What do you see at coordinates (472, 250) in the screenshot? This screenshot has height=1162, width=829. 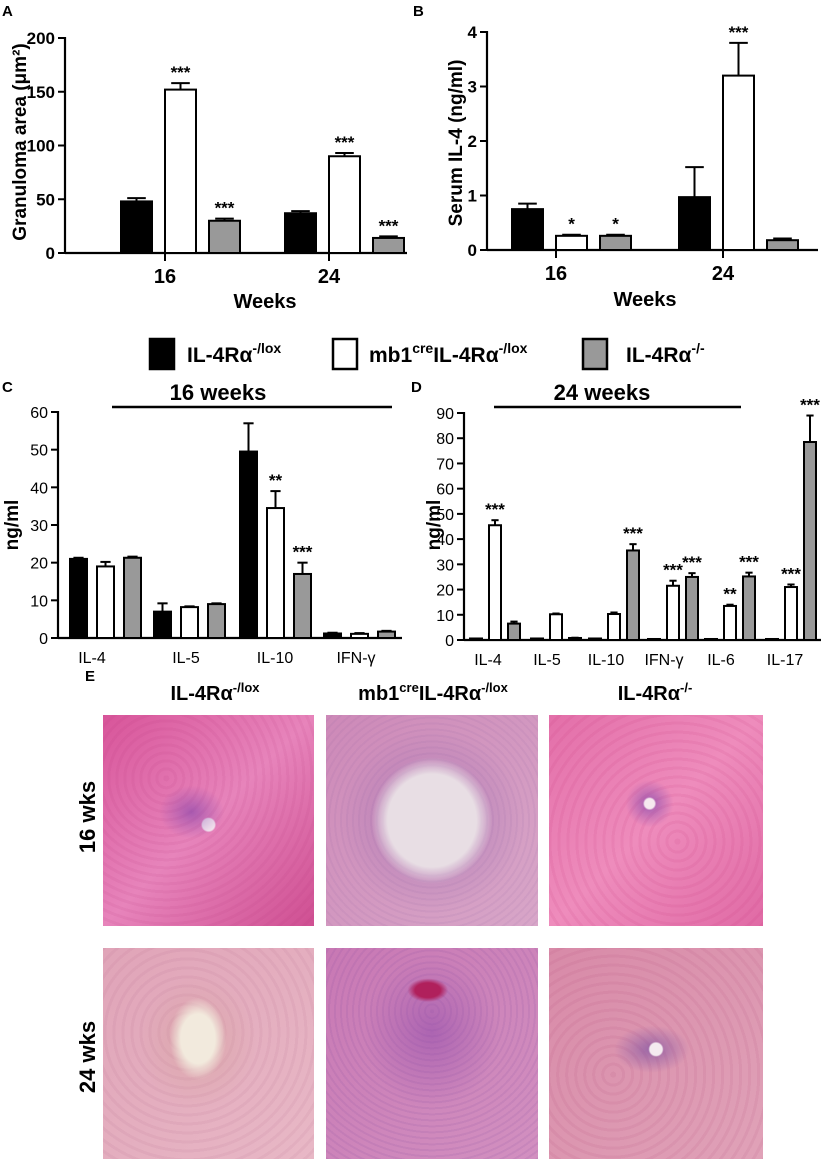 I see `y-tick-label-b: 0` at bounding box center [472, 250].